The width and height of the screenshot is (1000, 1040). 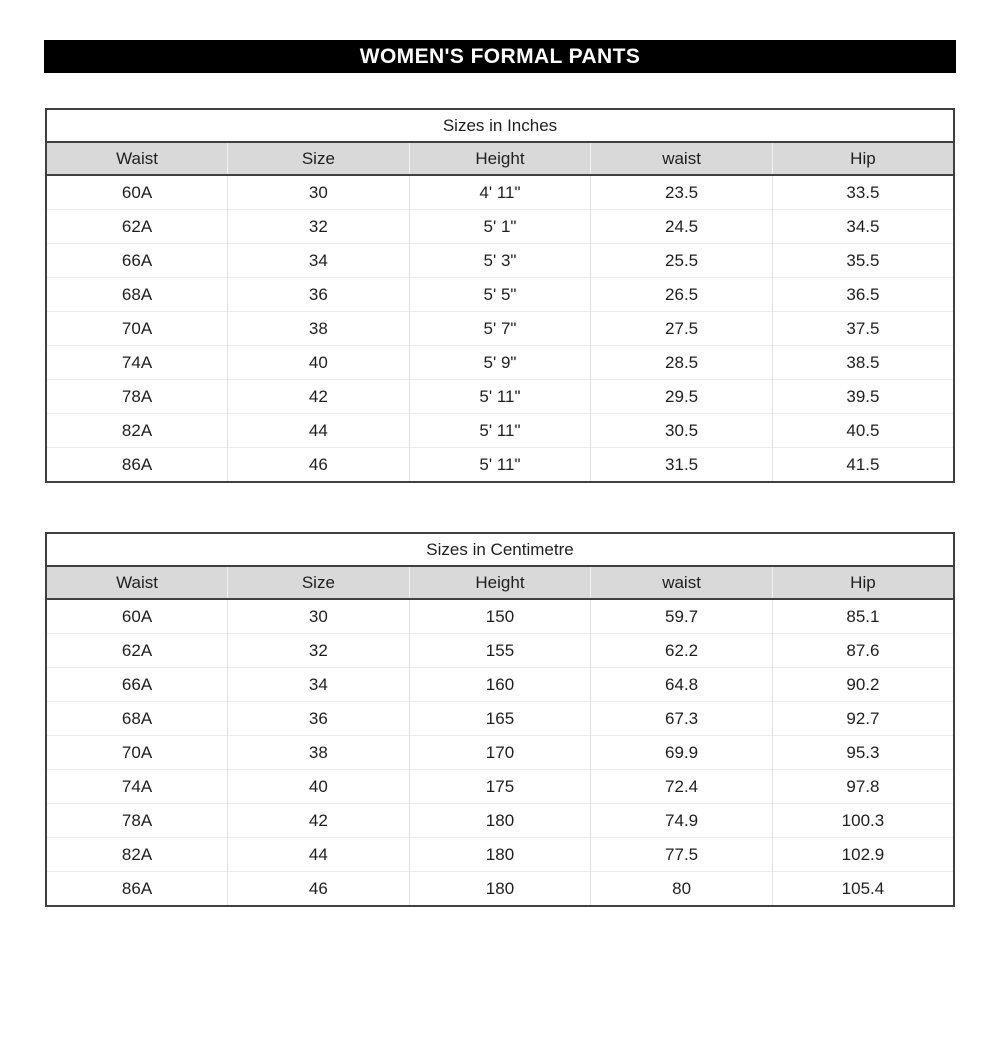 I want to click on table-cell: 25.5, so click(x=681, y=260).